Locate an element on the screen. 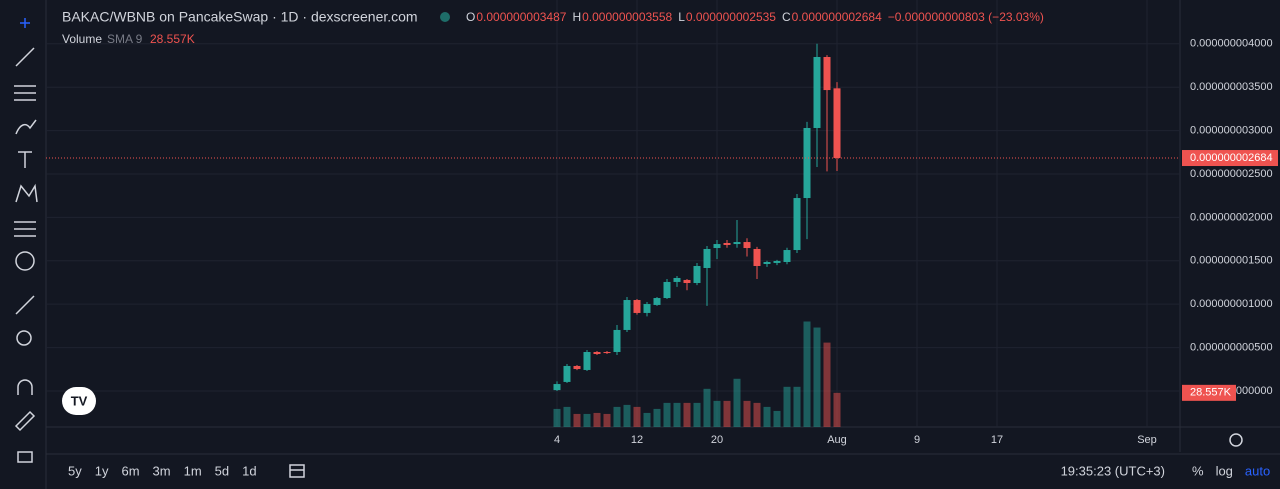 Image resolution: width=1280 pixels, height=489 pixels. toolbar is located at coordinates (23, 244).